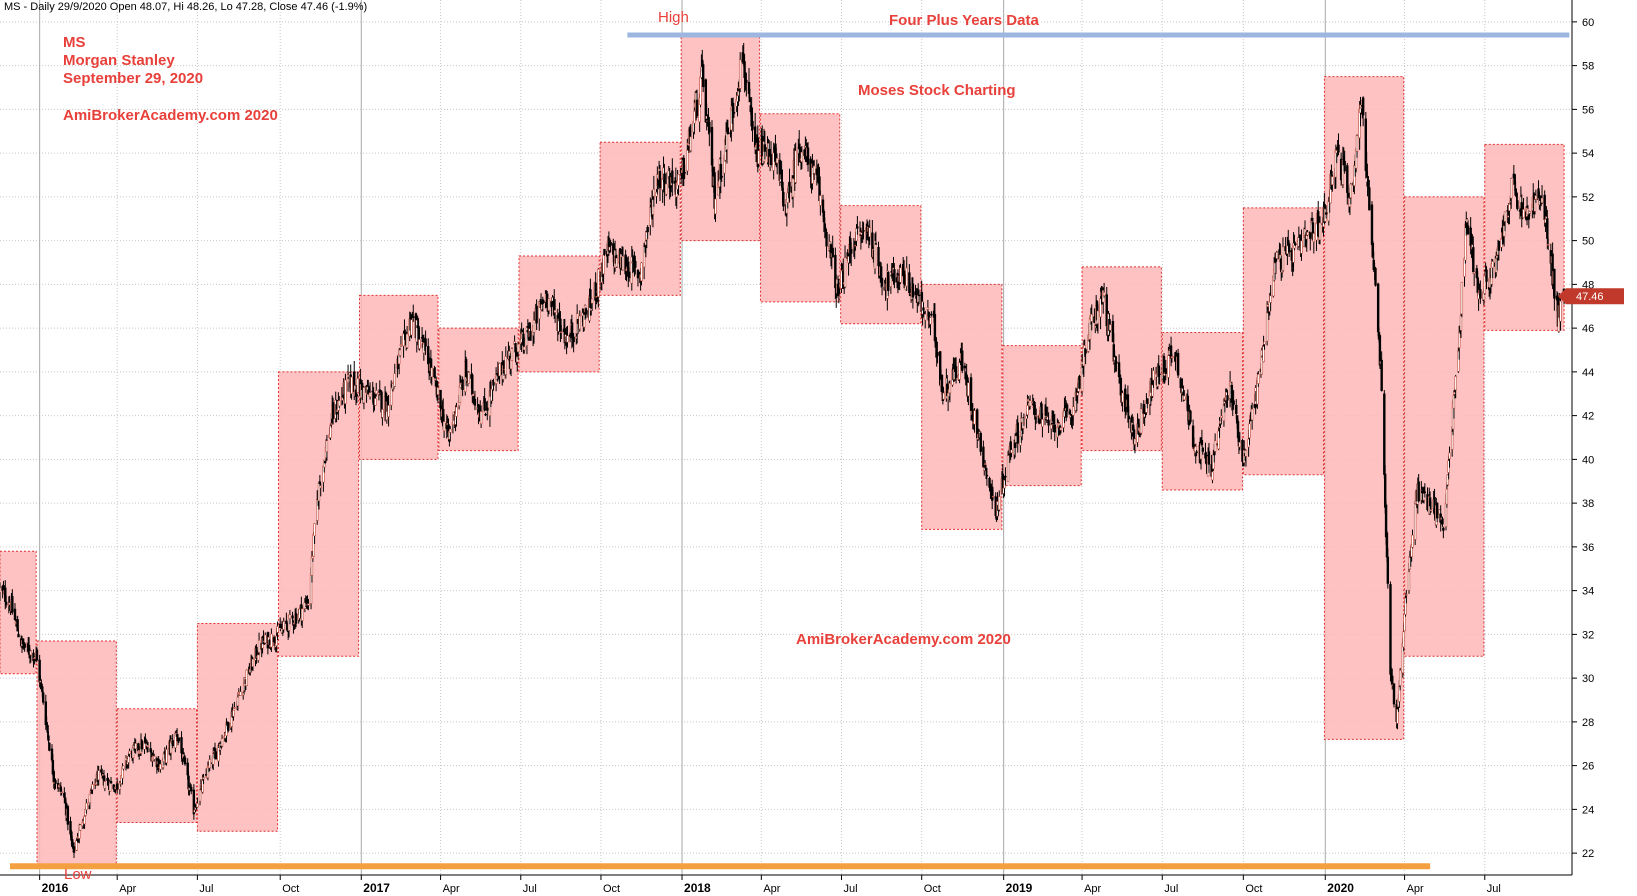 Image resolution: width=1637 pixels, height=896 pixels. I want to click on site-watermark-top: AmiBrokerAcademy.com 2020, so click(170, 115).